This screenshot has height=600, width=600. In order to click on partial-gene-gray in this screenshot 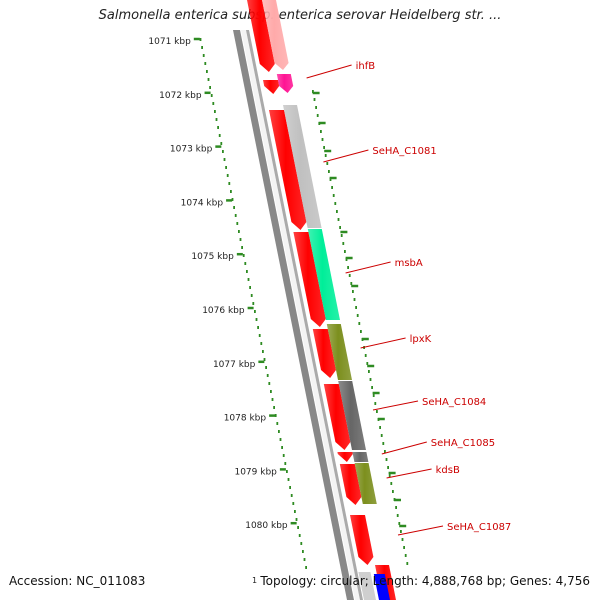, I will do `click(367, 586)`.